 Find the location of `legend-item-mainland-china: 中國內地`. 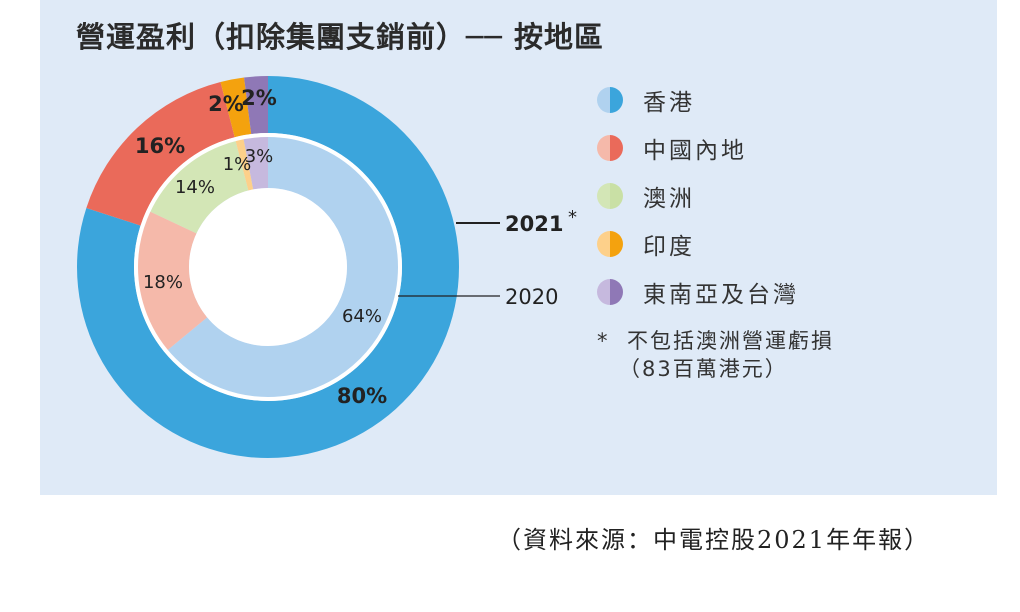

legend-item-mainland-china: 中國內地 is located at coordinates (698, 148).